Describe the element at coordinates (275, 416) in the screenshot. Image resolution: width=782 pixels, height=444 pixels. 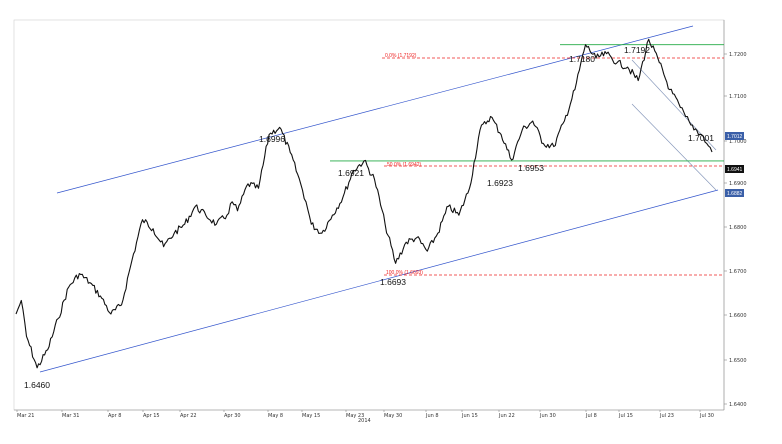
I see `x-tick-label: May 8` at that location.